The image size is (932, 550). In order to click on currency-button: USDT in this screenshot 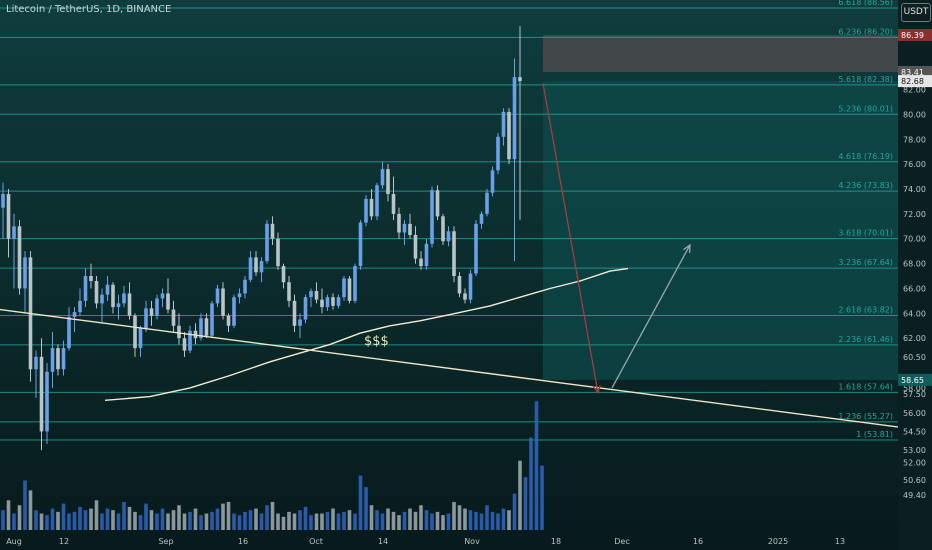, I will do `click(916, 12)`.